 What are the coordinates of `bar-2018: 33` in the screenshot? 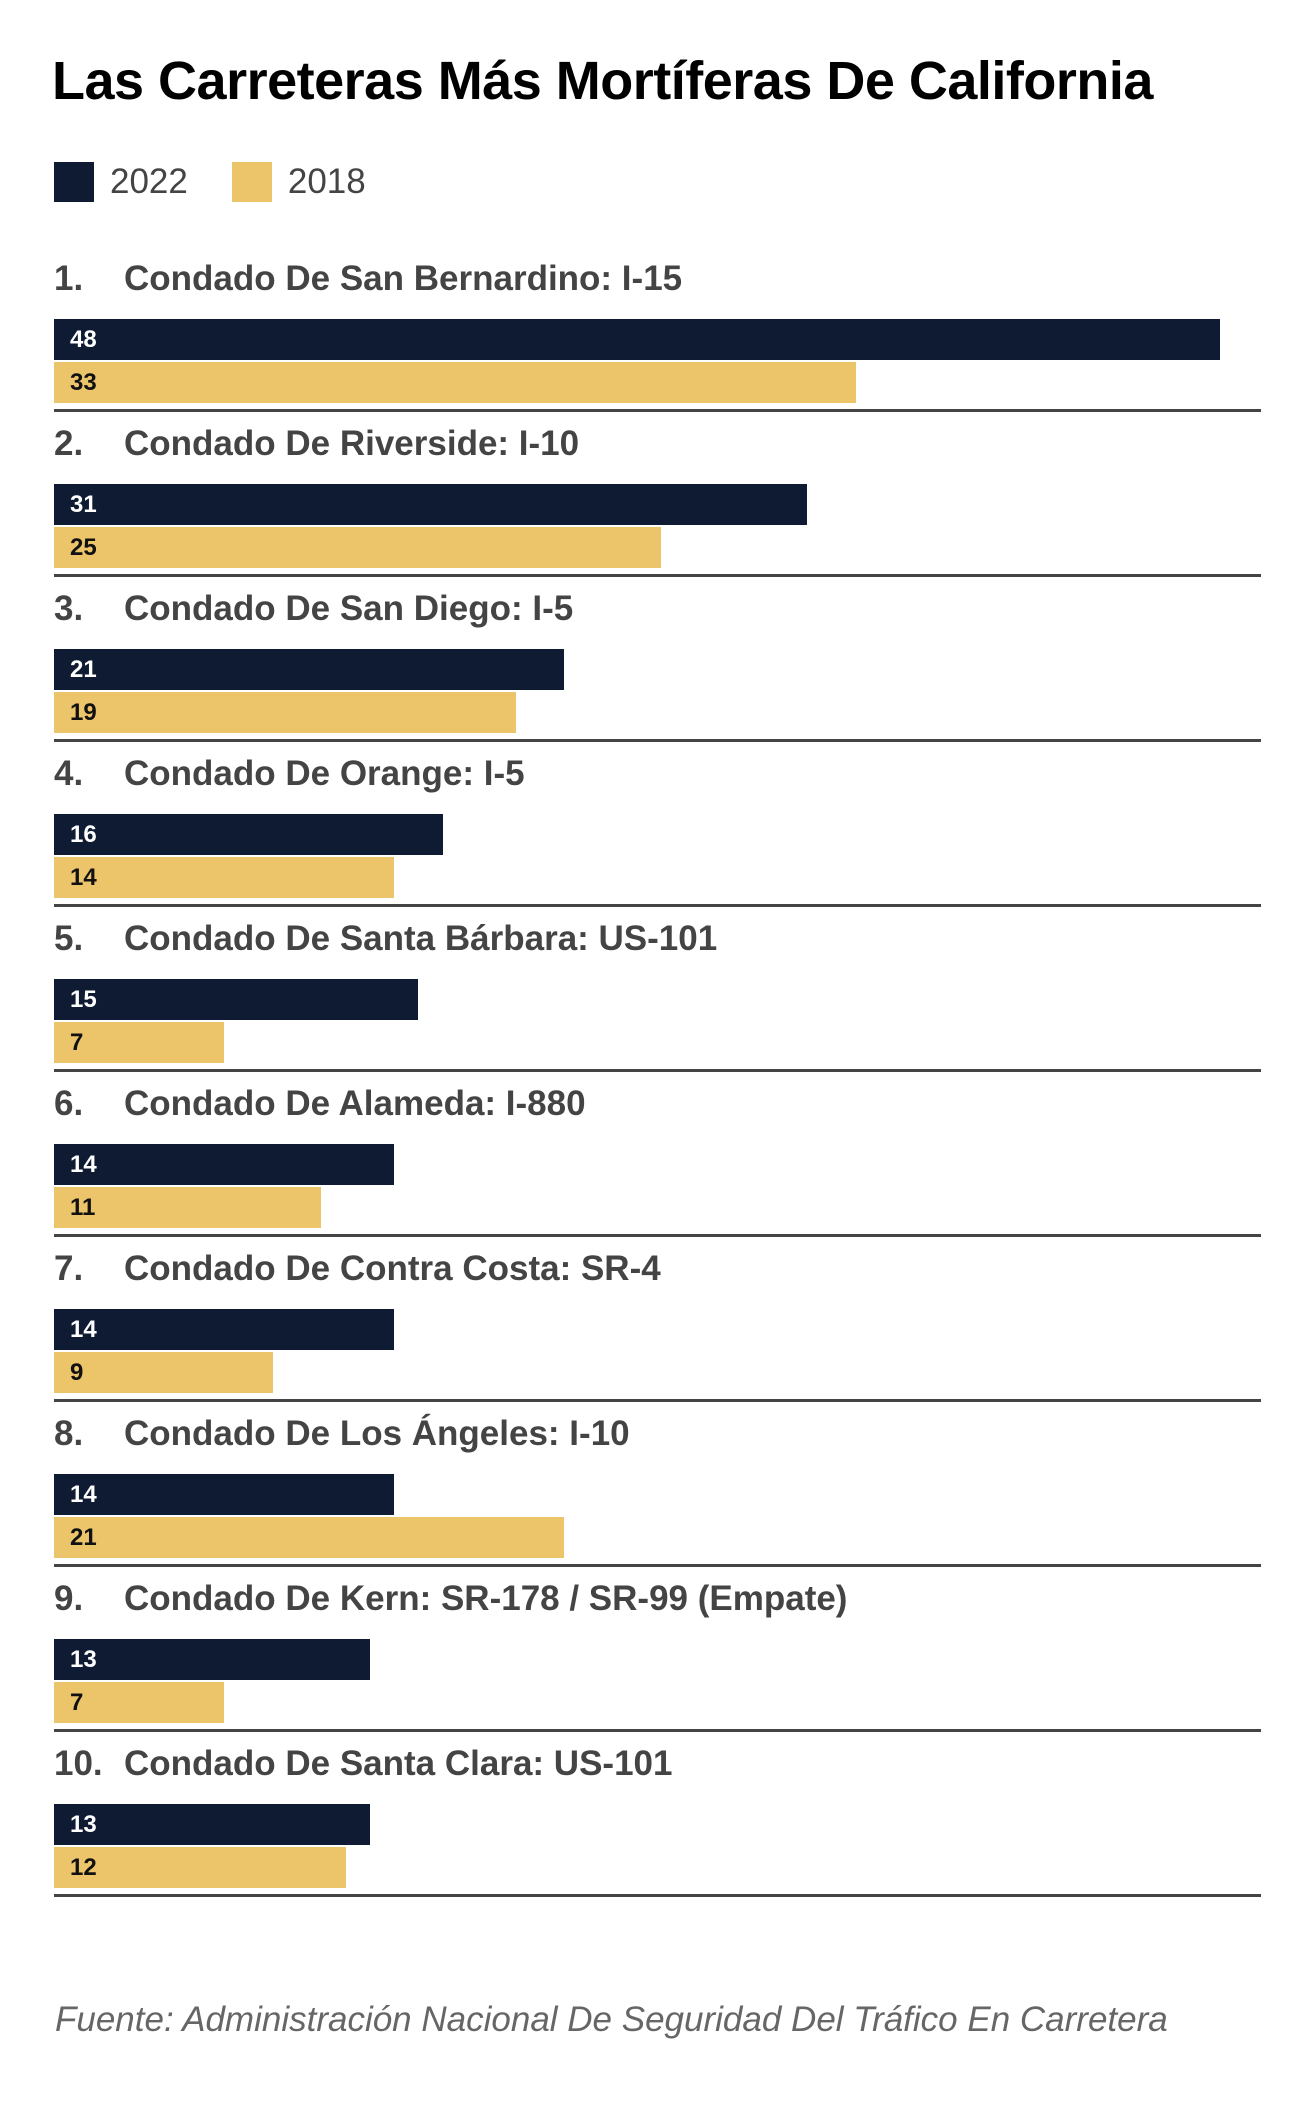 It's located at (455, 382).